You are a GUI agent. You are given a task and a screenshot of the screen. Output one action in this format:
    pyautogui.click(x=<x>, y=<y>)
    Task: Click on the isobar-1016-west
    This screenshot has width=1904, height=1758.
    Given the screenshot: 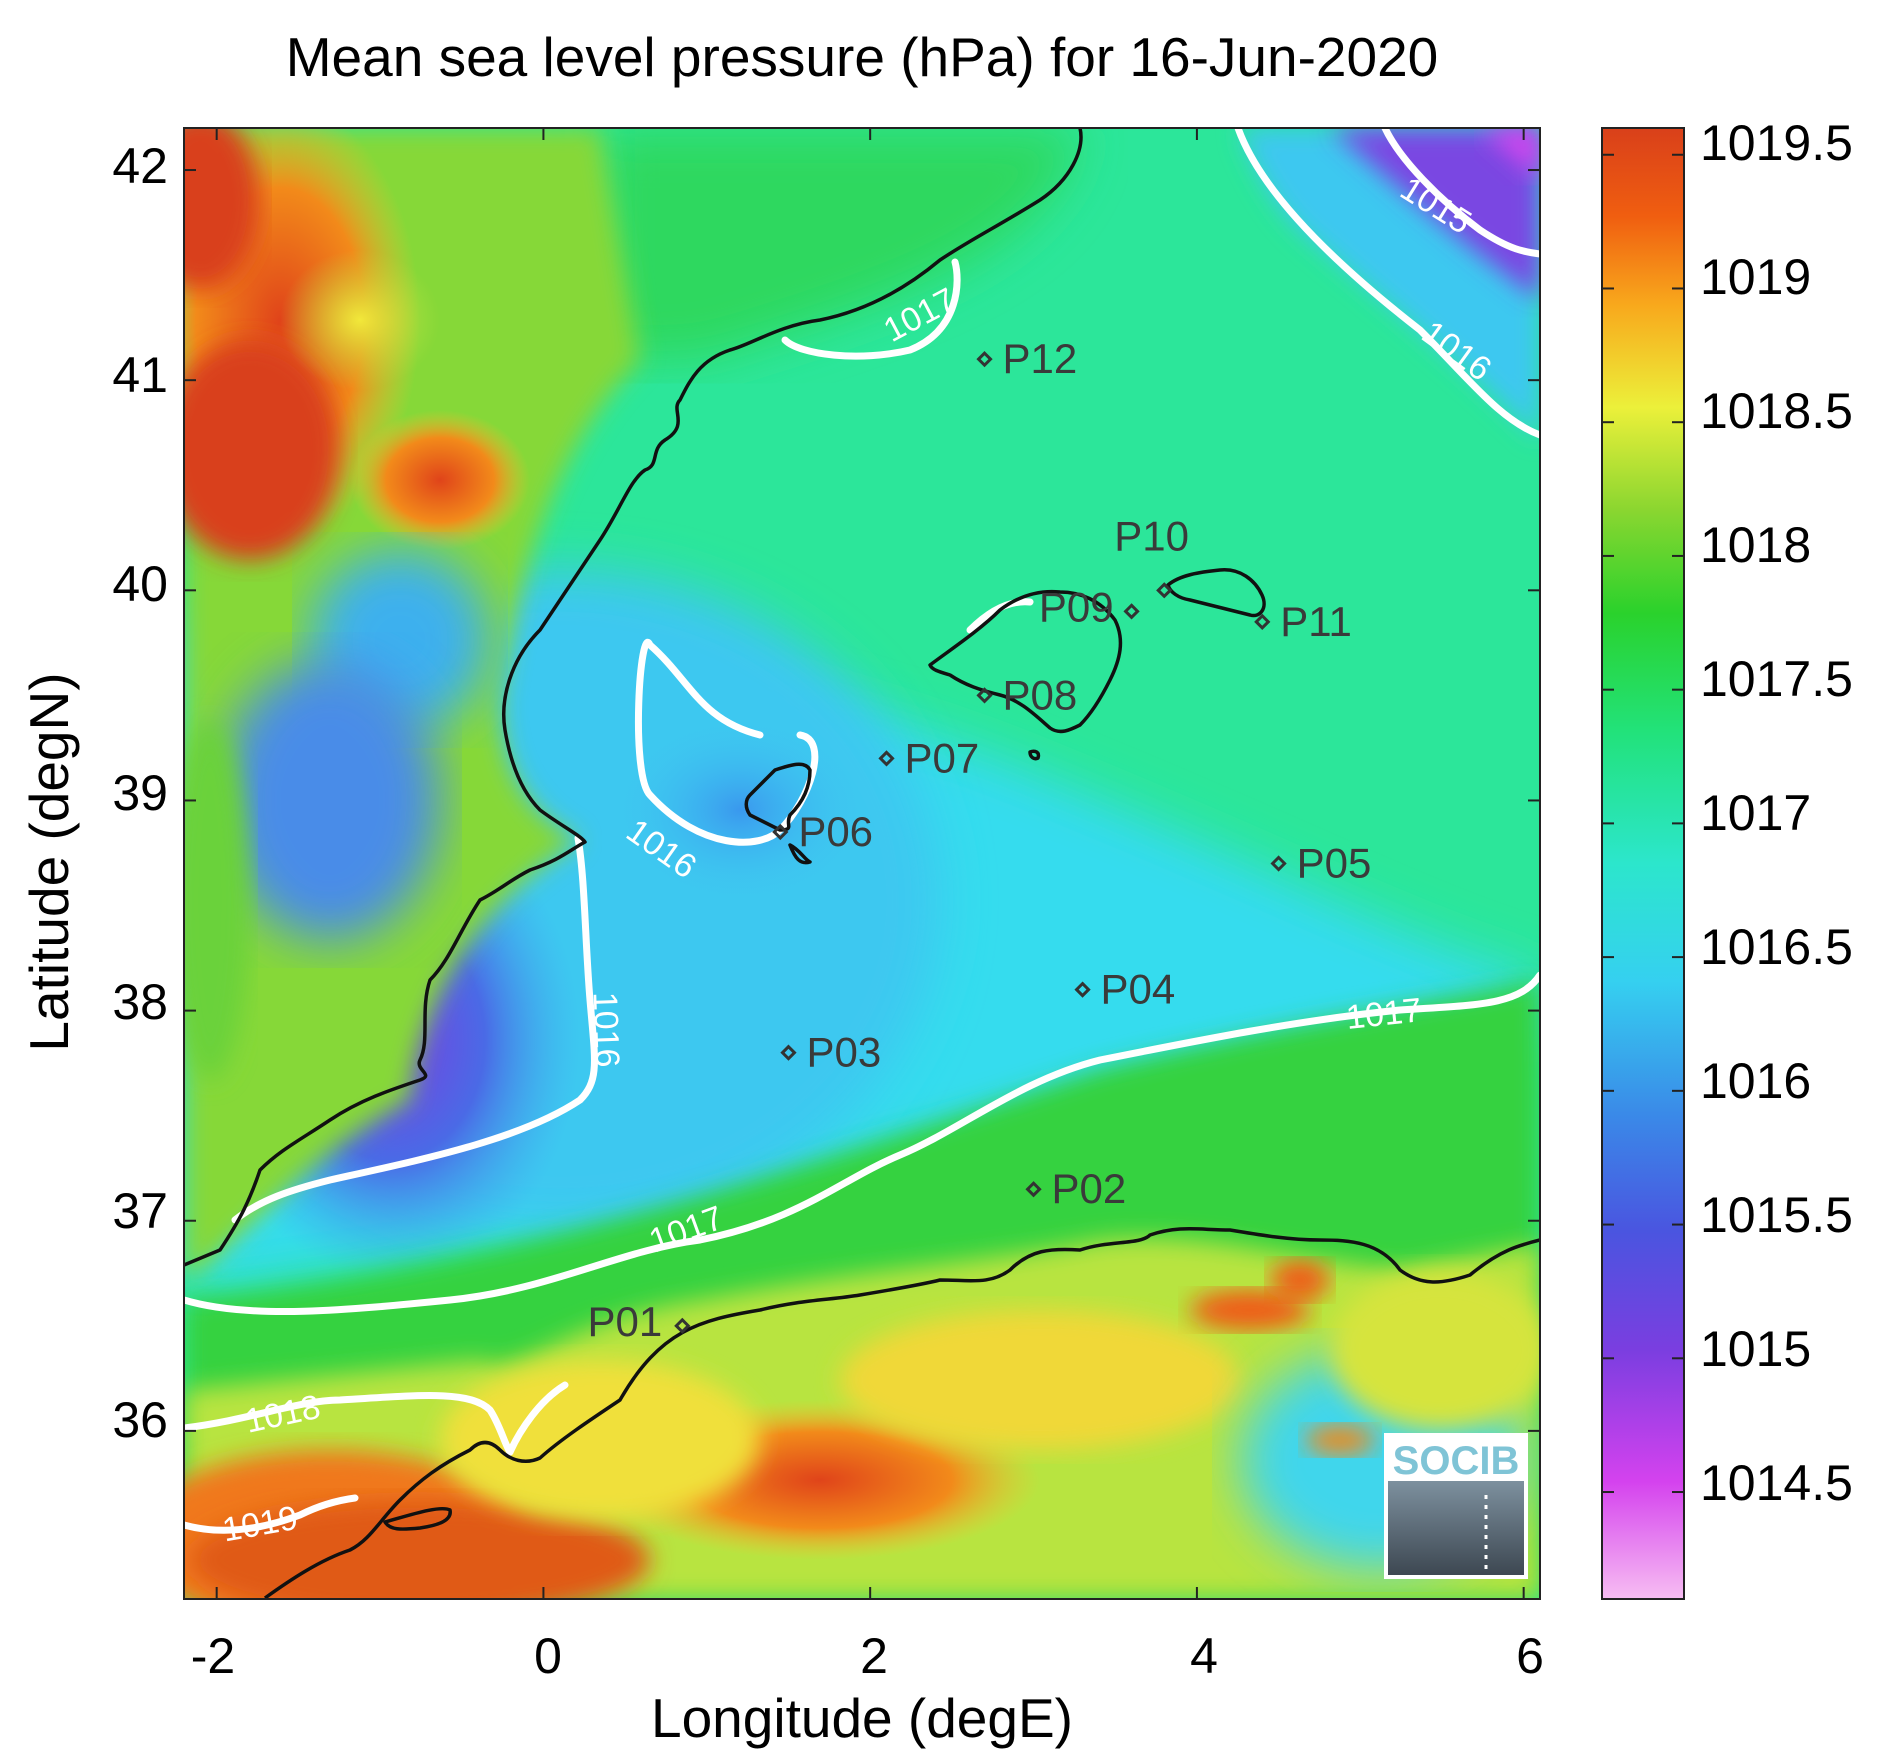 What is the action you would take?
    pyautogui.click(x=414, y=1029)
    